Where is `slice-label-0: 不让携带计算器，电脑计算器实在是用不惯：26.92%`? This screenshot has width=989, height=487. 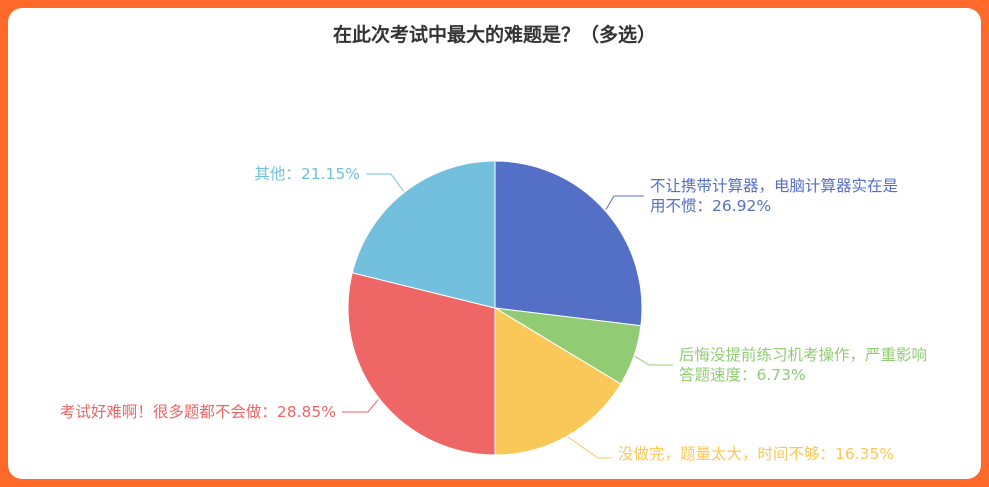
slice-label-0: 不让携带计算器，电脑计算器实在是用不惯：26.92% is located at coordinates (774, 195).